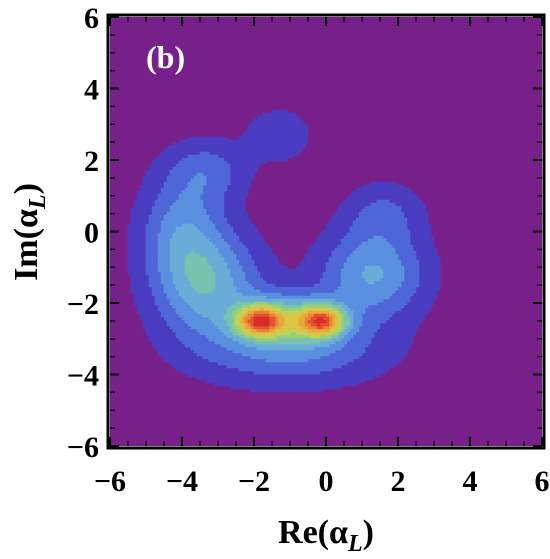  Describe the element at coordinates (542, 481) in the screenshot. I see `x-tick-label: 6` at that location.